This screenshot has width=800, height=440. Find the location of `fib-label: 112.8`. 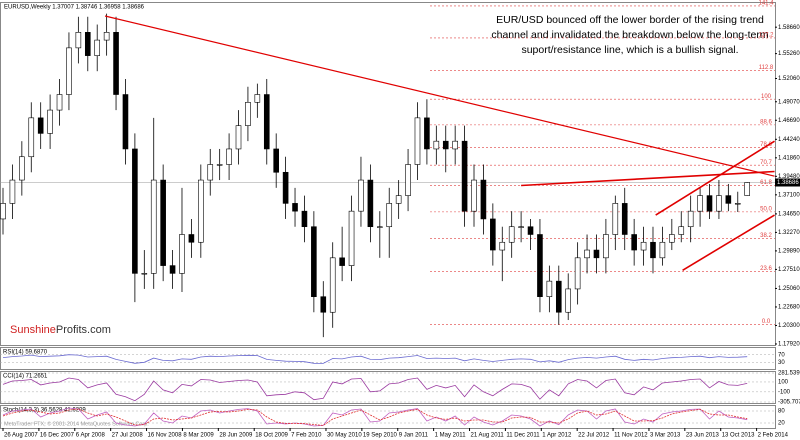

fib-label: 112.8 is located at coordinates (766, 68).